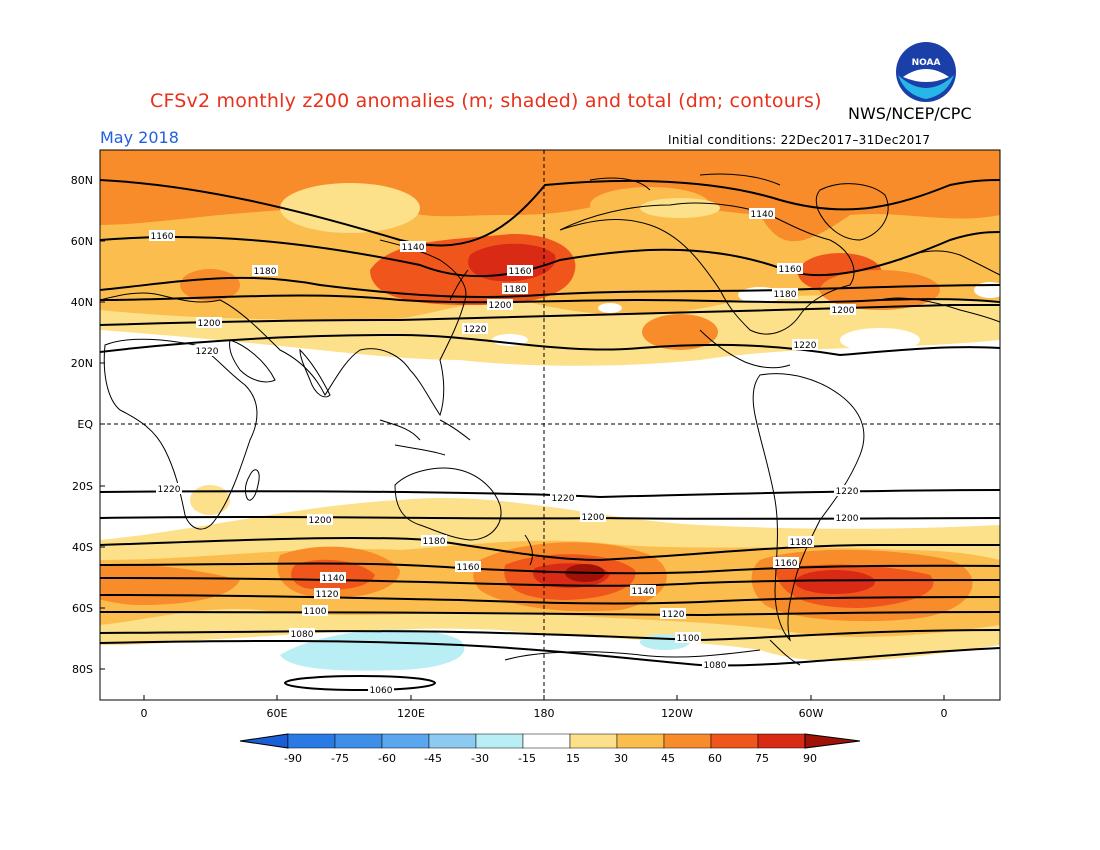  I want to click on lon-label: 180, so click(544, 713).